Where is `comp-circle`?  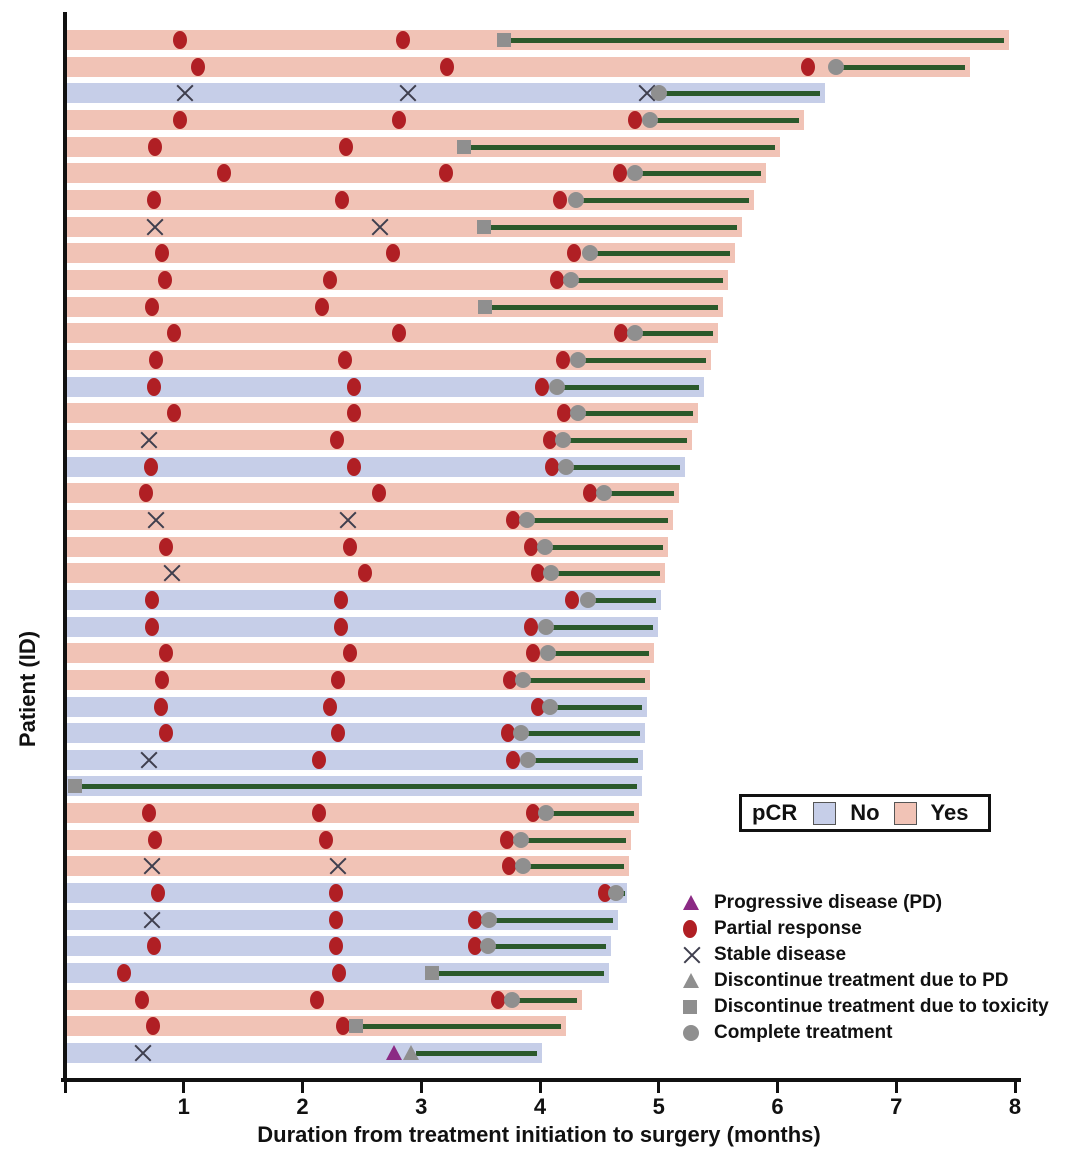 comp-circle is located at coordinates (691, 1033).